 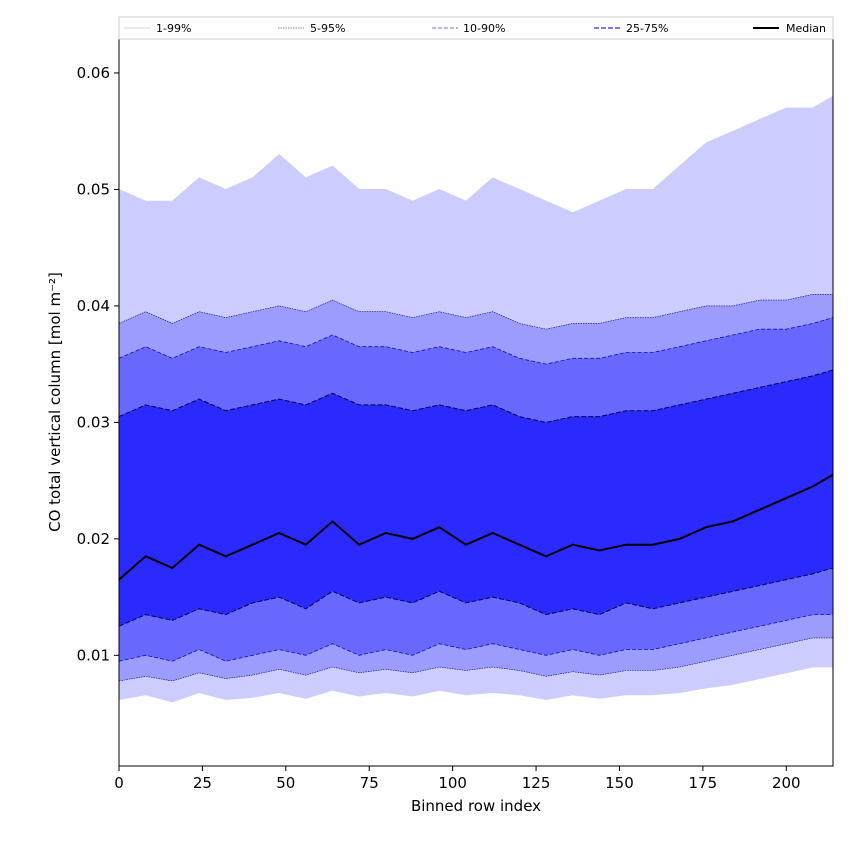 What do you see at coordinates (452, 783) in the screenshot?
I see `x-tick-label: 100` at bounding box center [452, 783].